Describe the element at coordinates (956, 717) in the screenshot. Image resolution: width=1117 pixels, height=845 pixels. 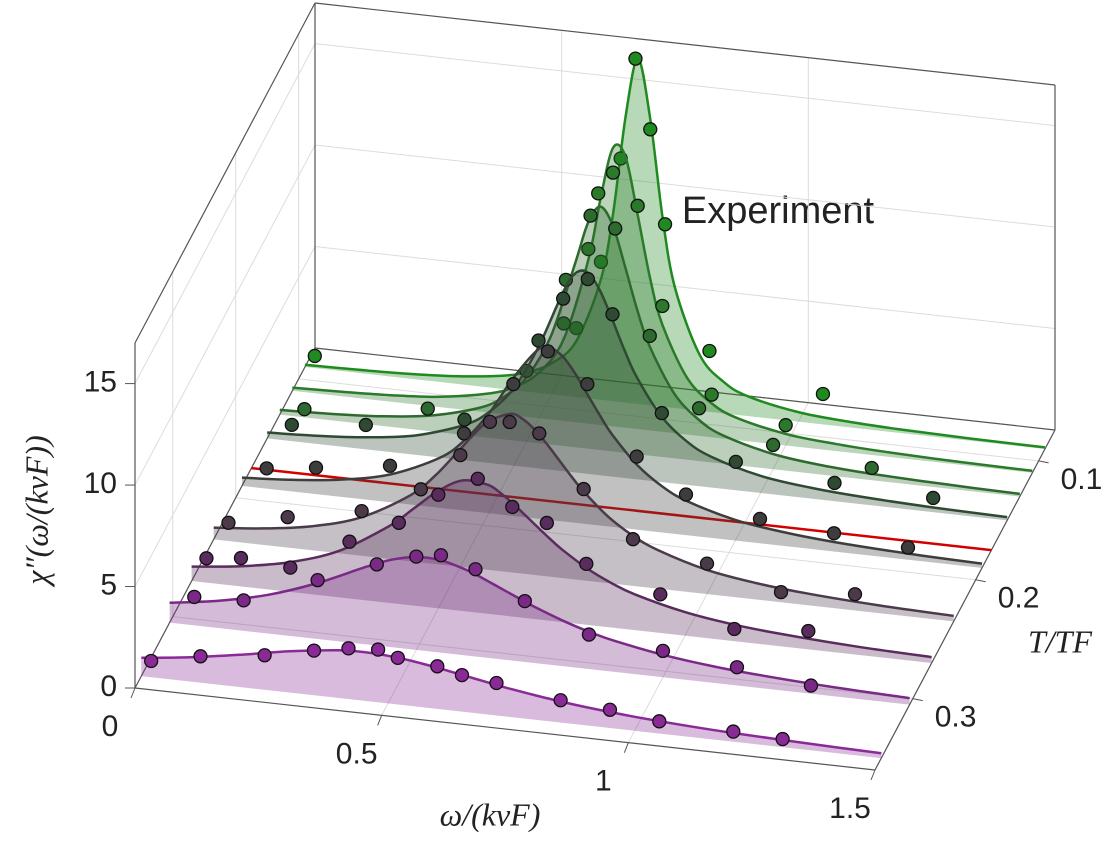
I see `y-tick-label: 0.3` at that location.